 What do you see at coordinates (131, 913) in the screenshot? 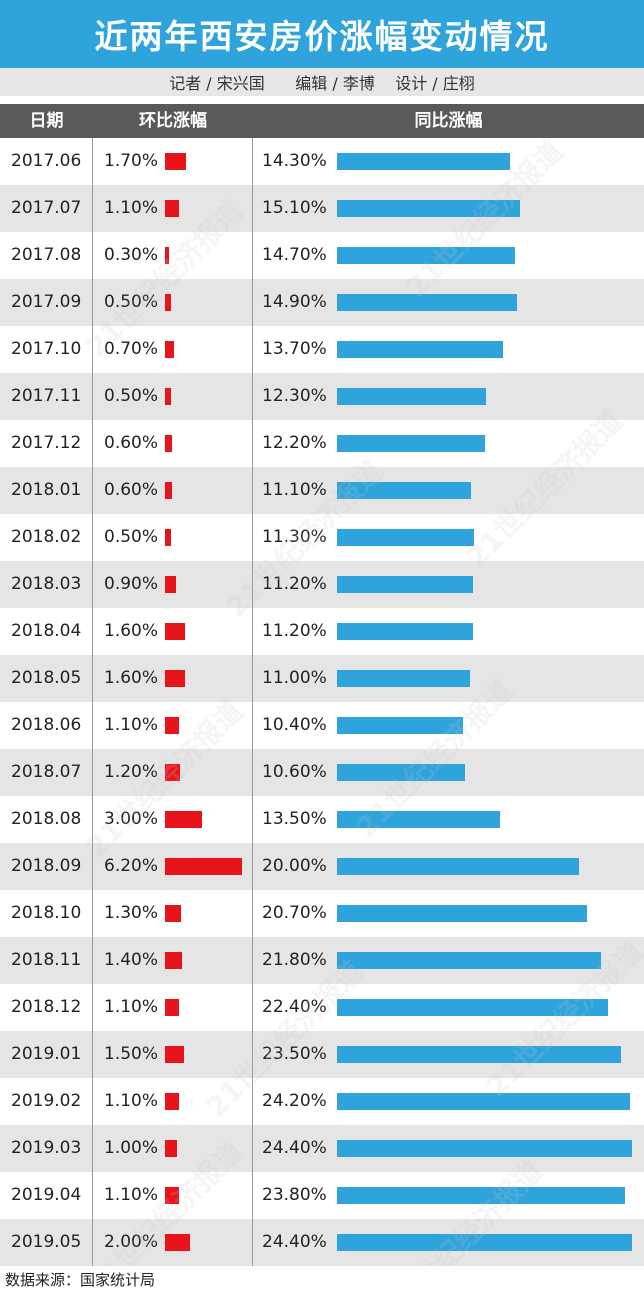
I see `mom-value-label: 1.30%` at bounding box center [131, 913].